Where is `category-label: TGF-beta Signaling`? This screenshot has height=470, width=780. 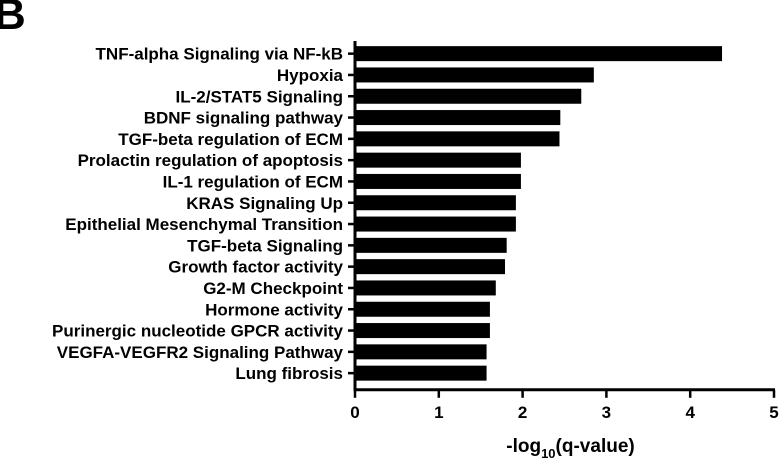
category-label: TGF-beta Signaling is located at coordinates (265, 245).